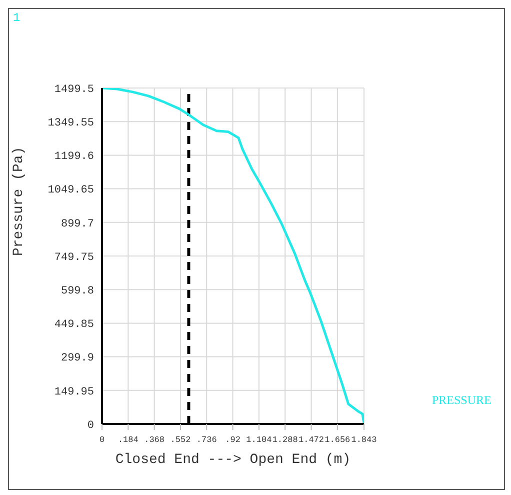  Describe the element at coordinates (77, 292) in the screenshot. I see `y-tick-label: 599.8` at that location.